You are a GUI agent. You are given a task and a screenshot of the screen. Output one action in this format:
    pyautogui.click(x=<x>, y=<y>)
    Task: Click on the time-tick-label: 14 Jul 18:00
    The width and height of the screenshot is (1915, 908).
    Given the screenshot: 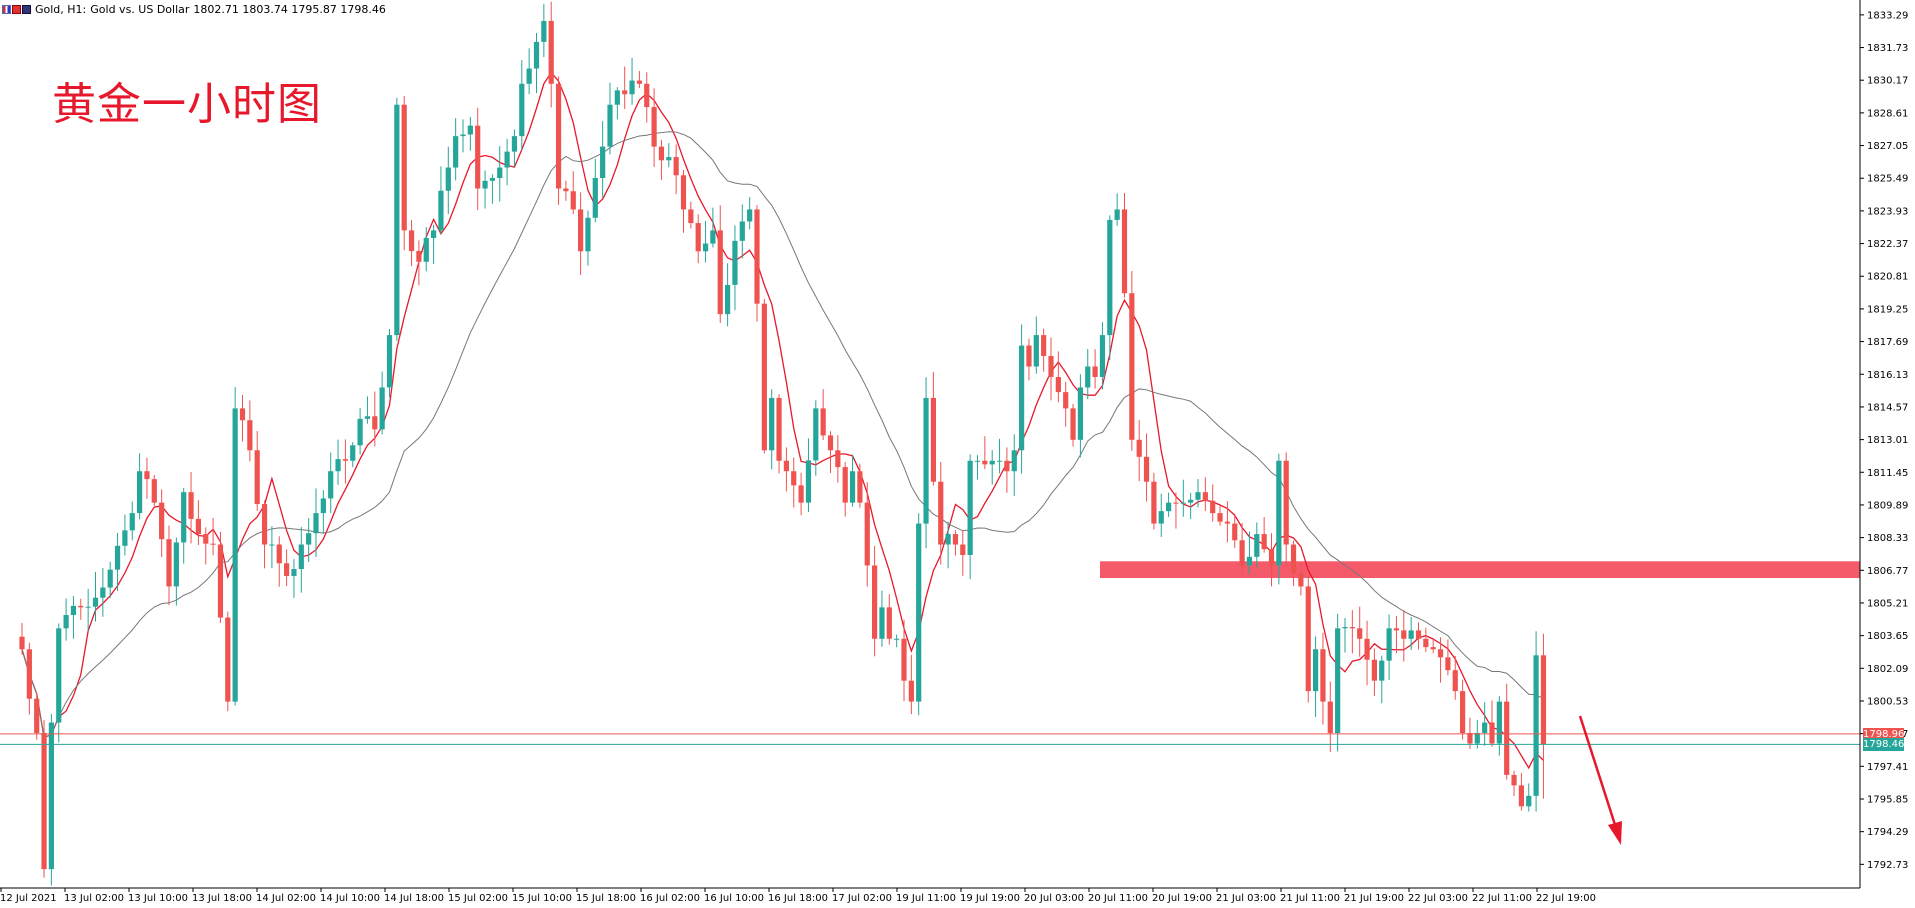 What is the action you would take?
    pyautogui.click(x=414, y=898)
    